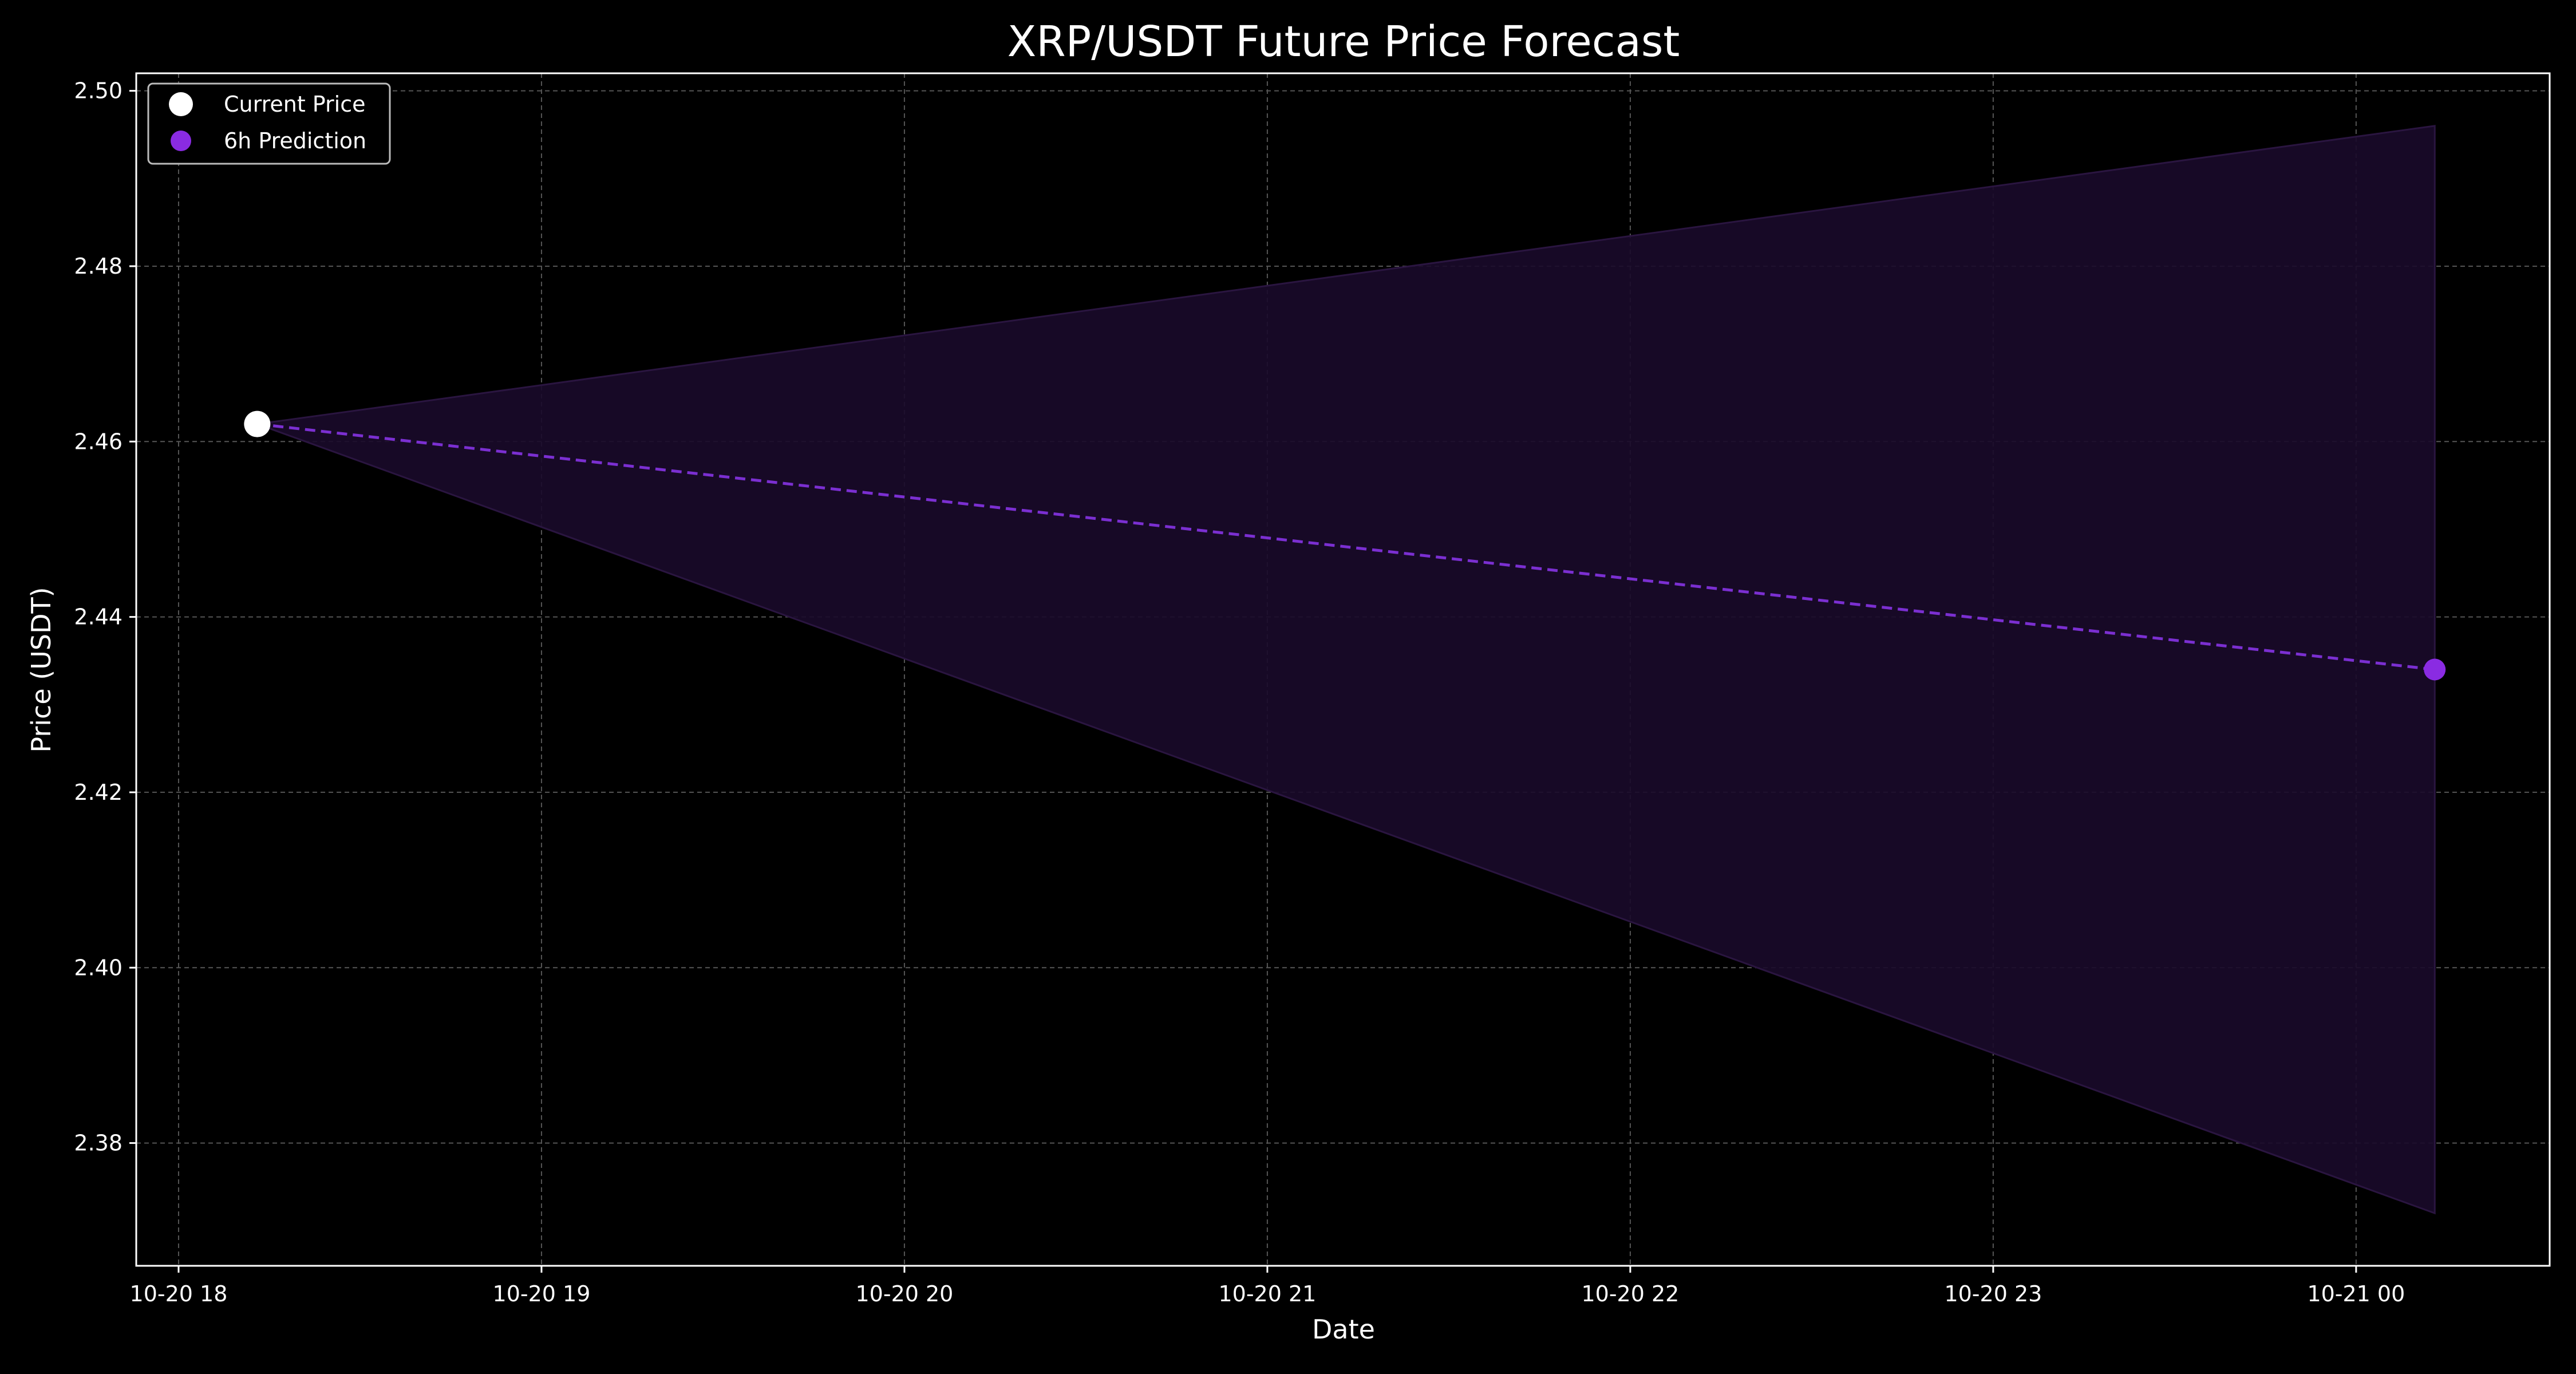 The image size is (2576, 1374). I want to click on current-price-point, so click(257, 424).